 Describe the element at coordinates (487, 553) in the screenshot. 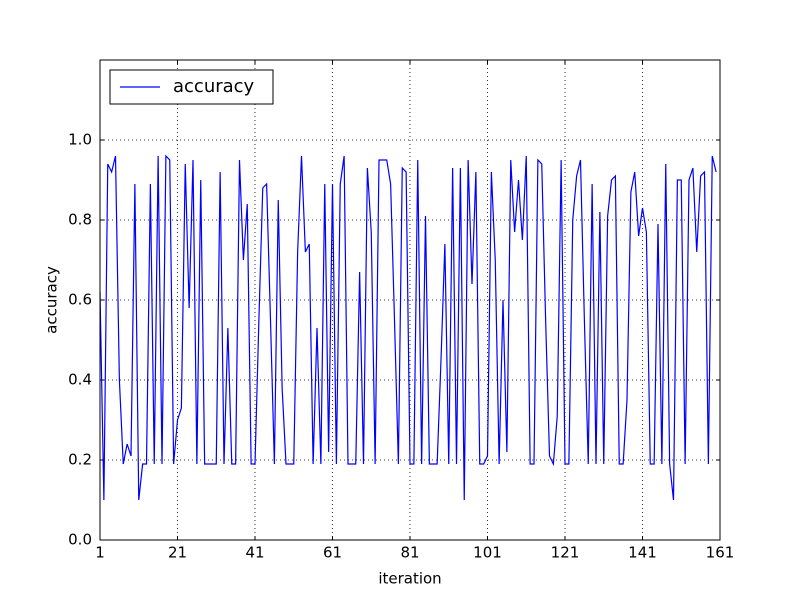

I see `x-tick-label: 101` at that location.